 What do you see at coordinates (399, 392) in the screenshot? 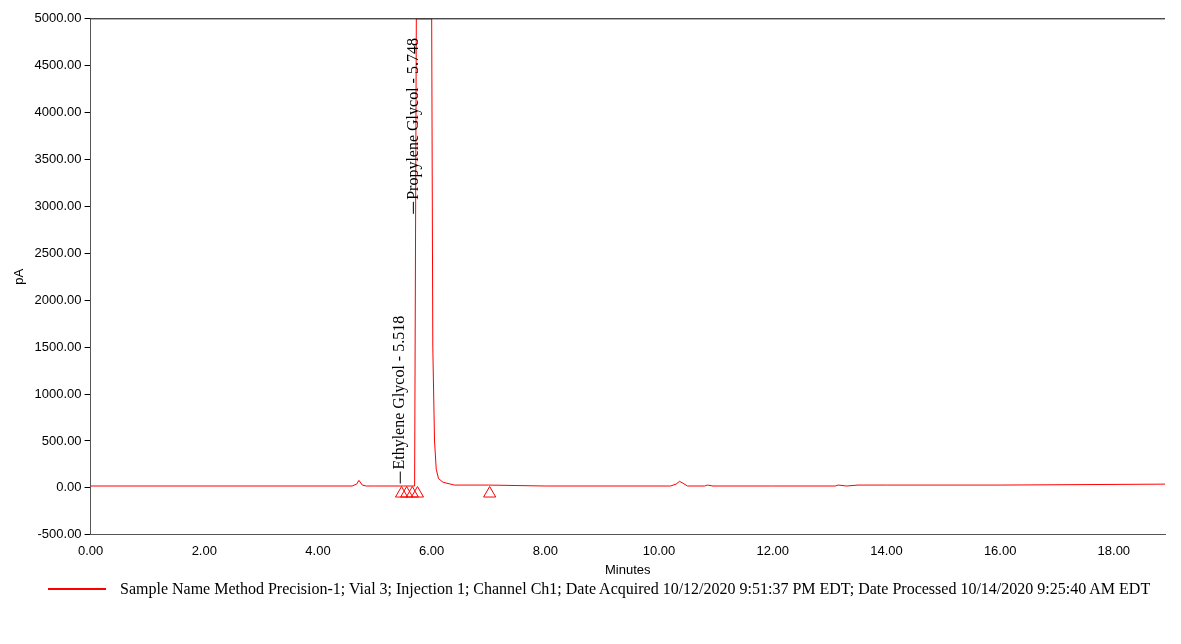
I see `annotation: Ethylene Glycol - 5.518` at bounding box center [399, 392].